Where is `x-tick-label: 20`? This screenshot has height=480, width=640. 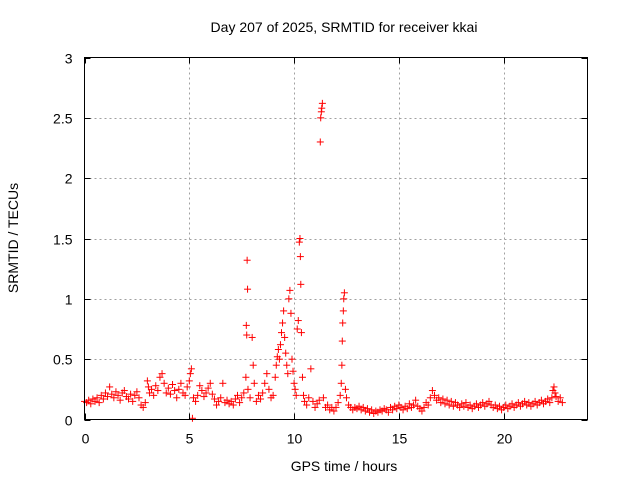 x-tick-label: 20 is located at coordinates (505, 439).